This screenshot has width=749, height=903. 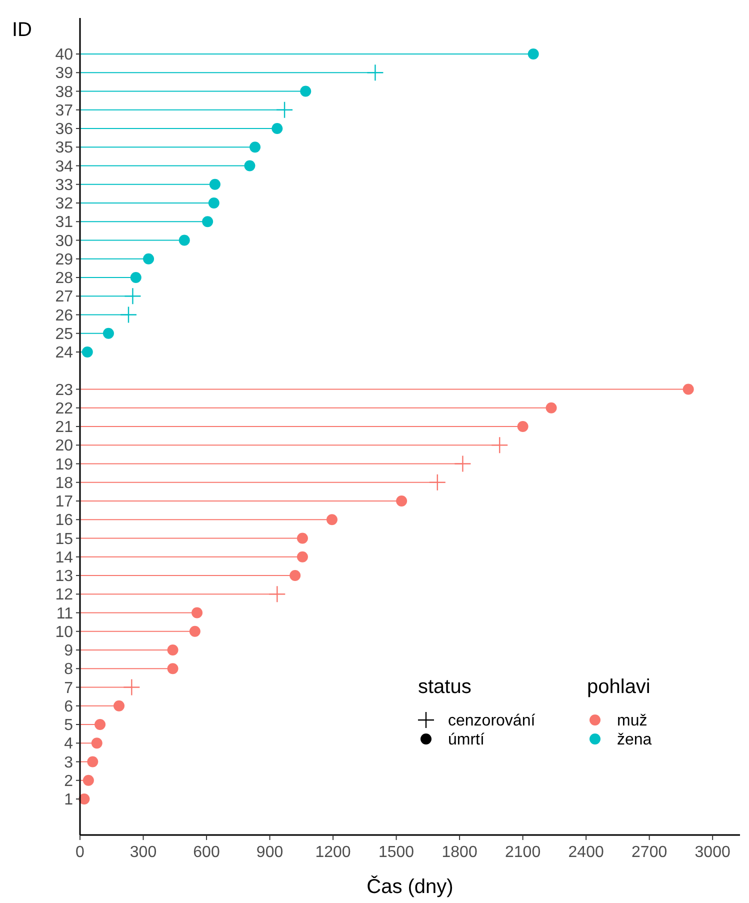 I want to click on x-tick-label: 2400, so click(x=586, y=852).